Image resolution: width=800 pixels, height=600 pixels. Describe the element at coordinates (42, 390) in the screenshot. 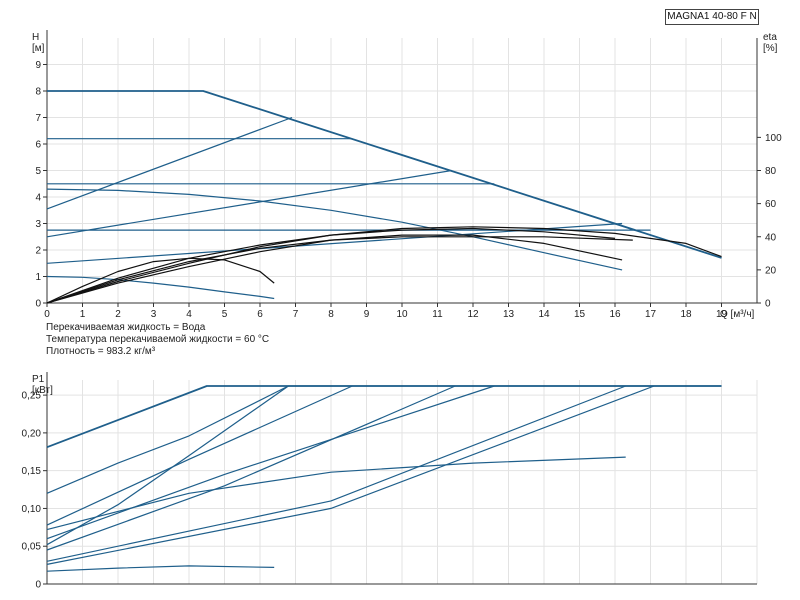

I see `y-axis-unit: [кВт]` at that location.